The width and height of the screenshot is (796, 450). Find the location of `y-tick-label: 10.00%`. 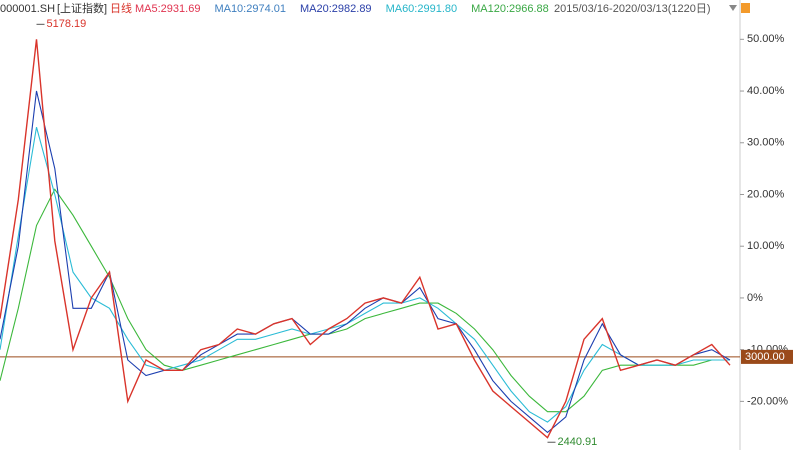

y-tick-label: 10.00% is located at coordinates (766, 246).